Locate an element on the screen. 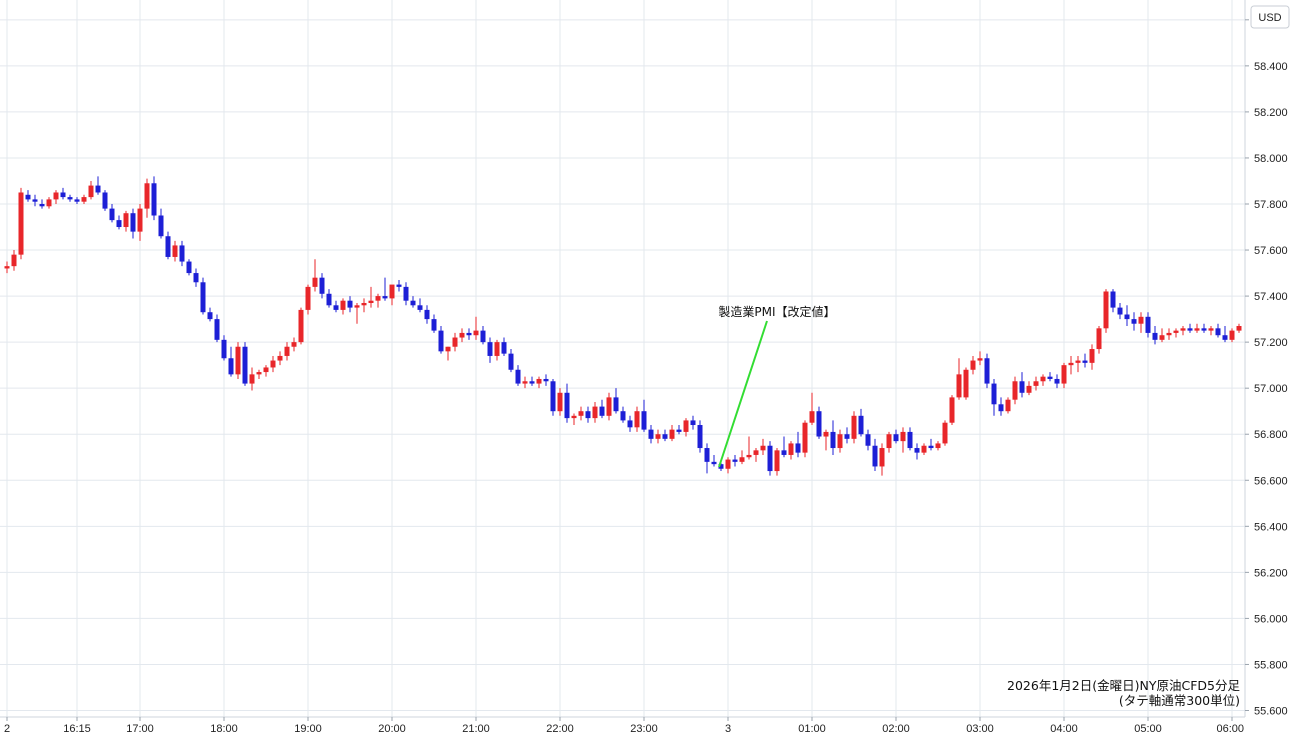  currency-button-box is located at coordinates (1270, 17).